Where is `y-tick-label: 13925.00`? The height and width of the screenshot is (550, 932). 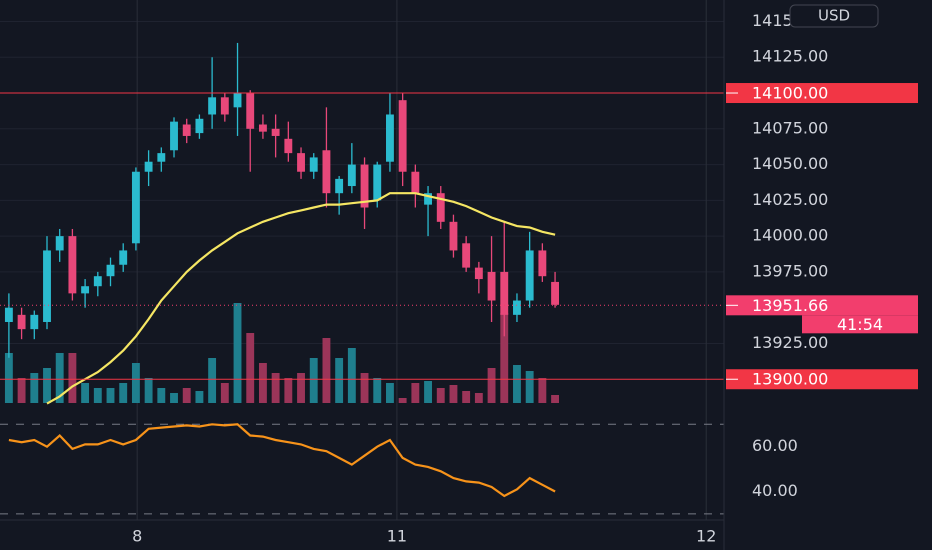
y-tick-label: 13925.00 is located at coordinates (790, 342).